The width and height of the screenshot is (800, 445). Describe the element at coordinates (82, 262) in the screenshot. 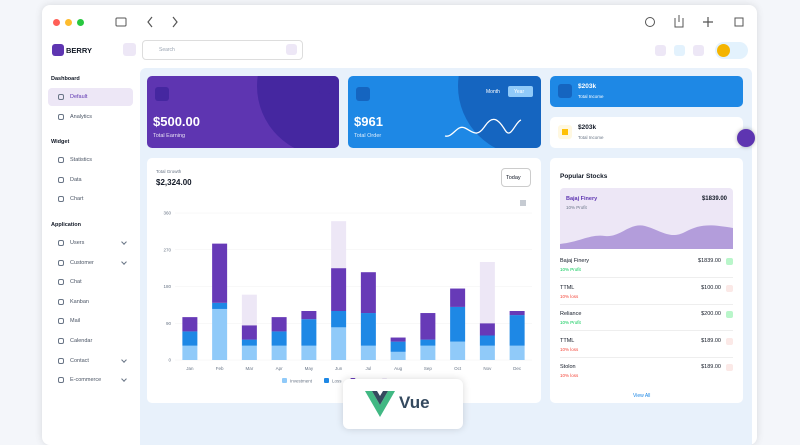

I see `item: Customer` at that location.